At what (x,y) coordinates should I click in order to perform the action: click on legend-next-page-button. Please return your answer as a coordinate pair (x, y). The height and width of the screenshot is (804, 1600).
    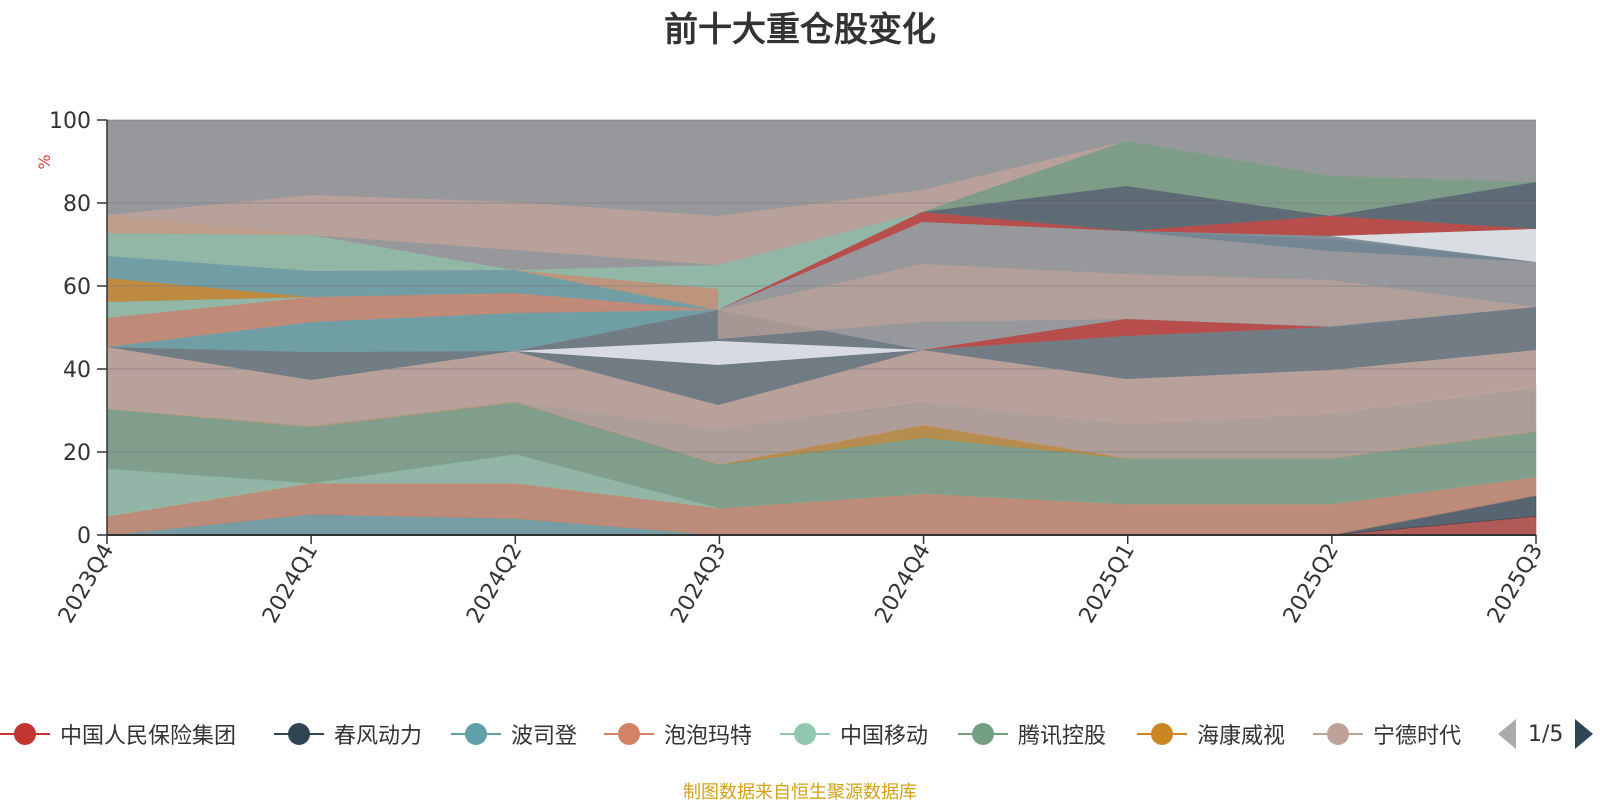
    Looking at the image, I should click on (1584, 734).